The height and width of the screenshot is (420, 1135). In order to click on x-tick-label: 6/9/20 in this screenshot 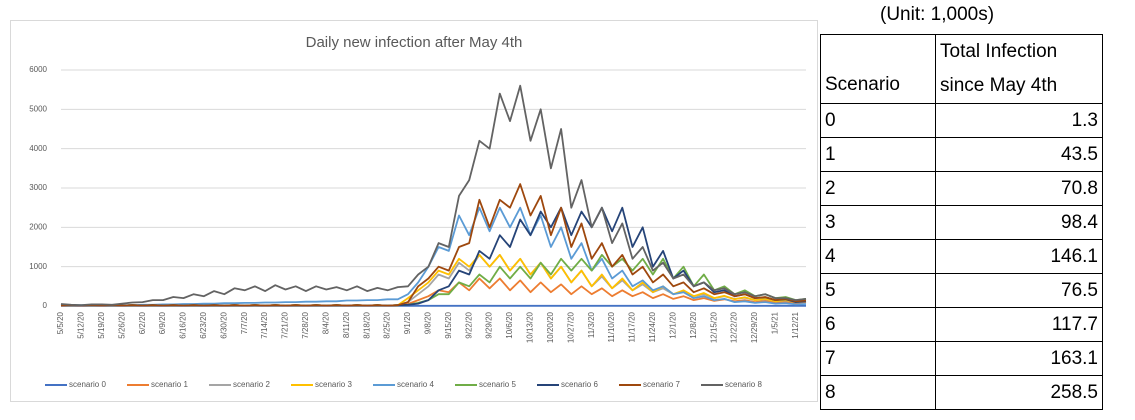, I will do `click(162, 322)`.